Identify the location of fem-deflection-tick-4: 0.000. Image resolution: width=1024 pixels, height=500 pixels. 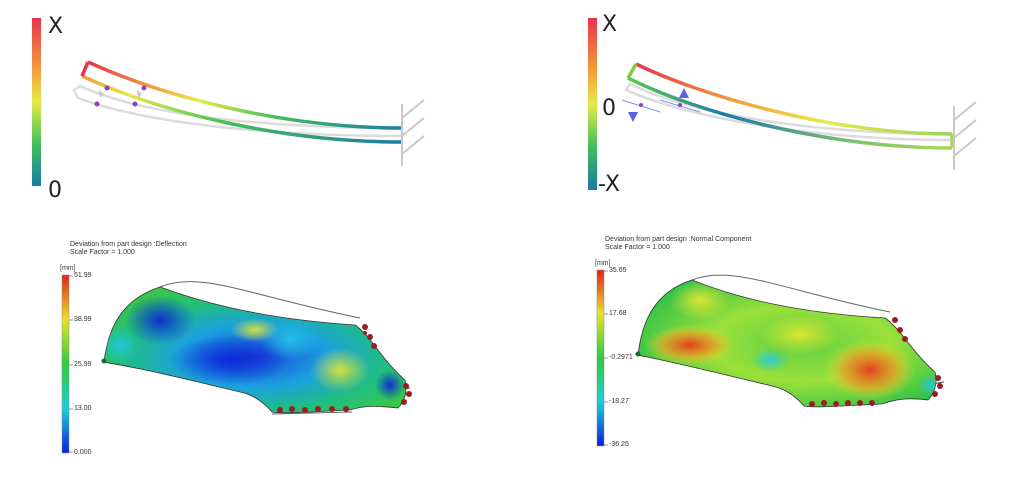
(83, 452).